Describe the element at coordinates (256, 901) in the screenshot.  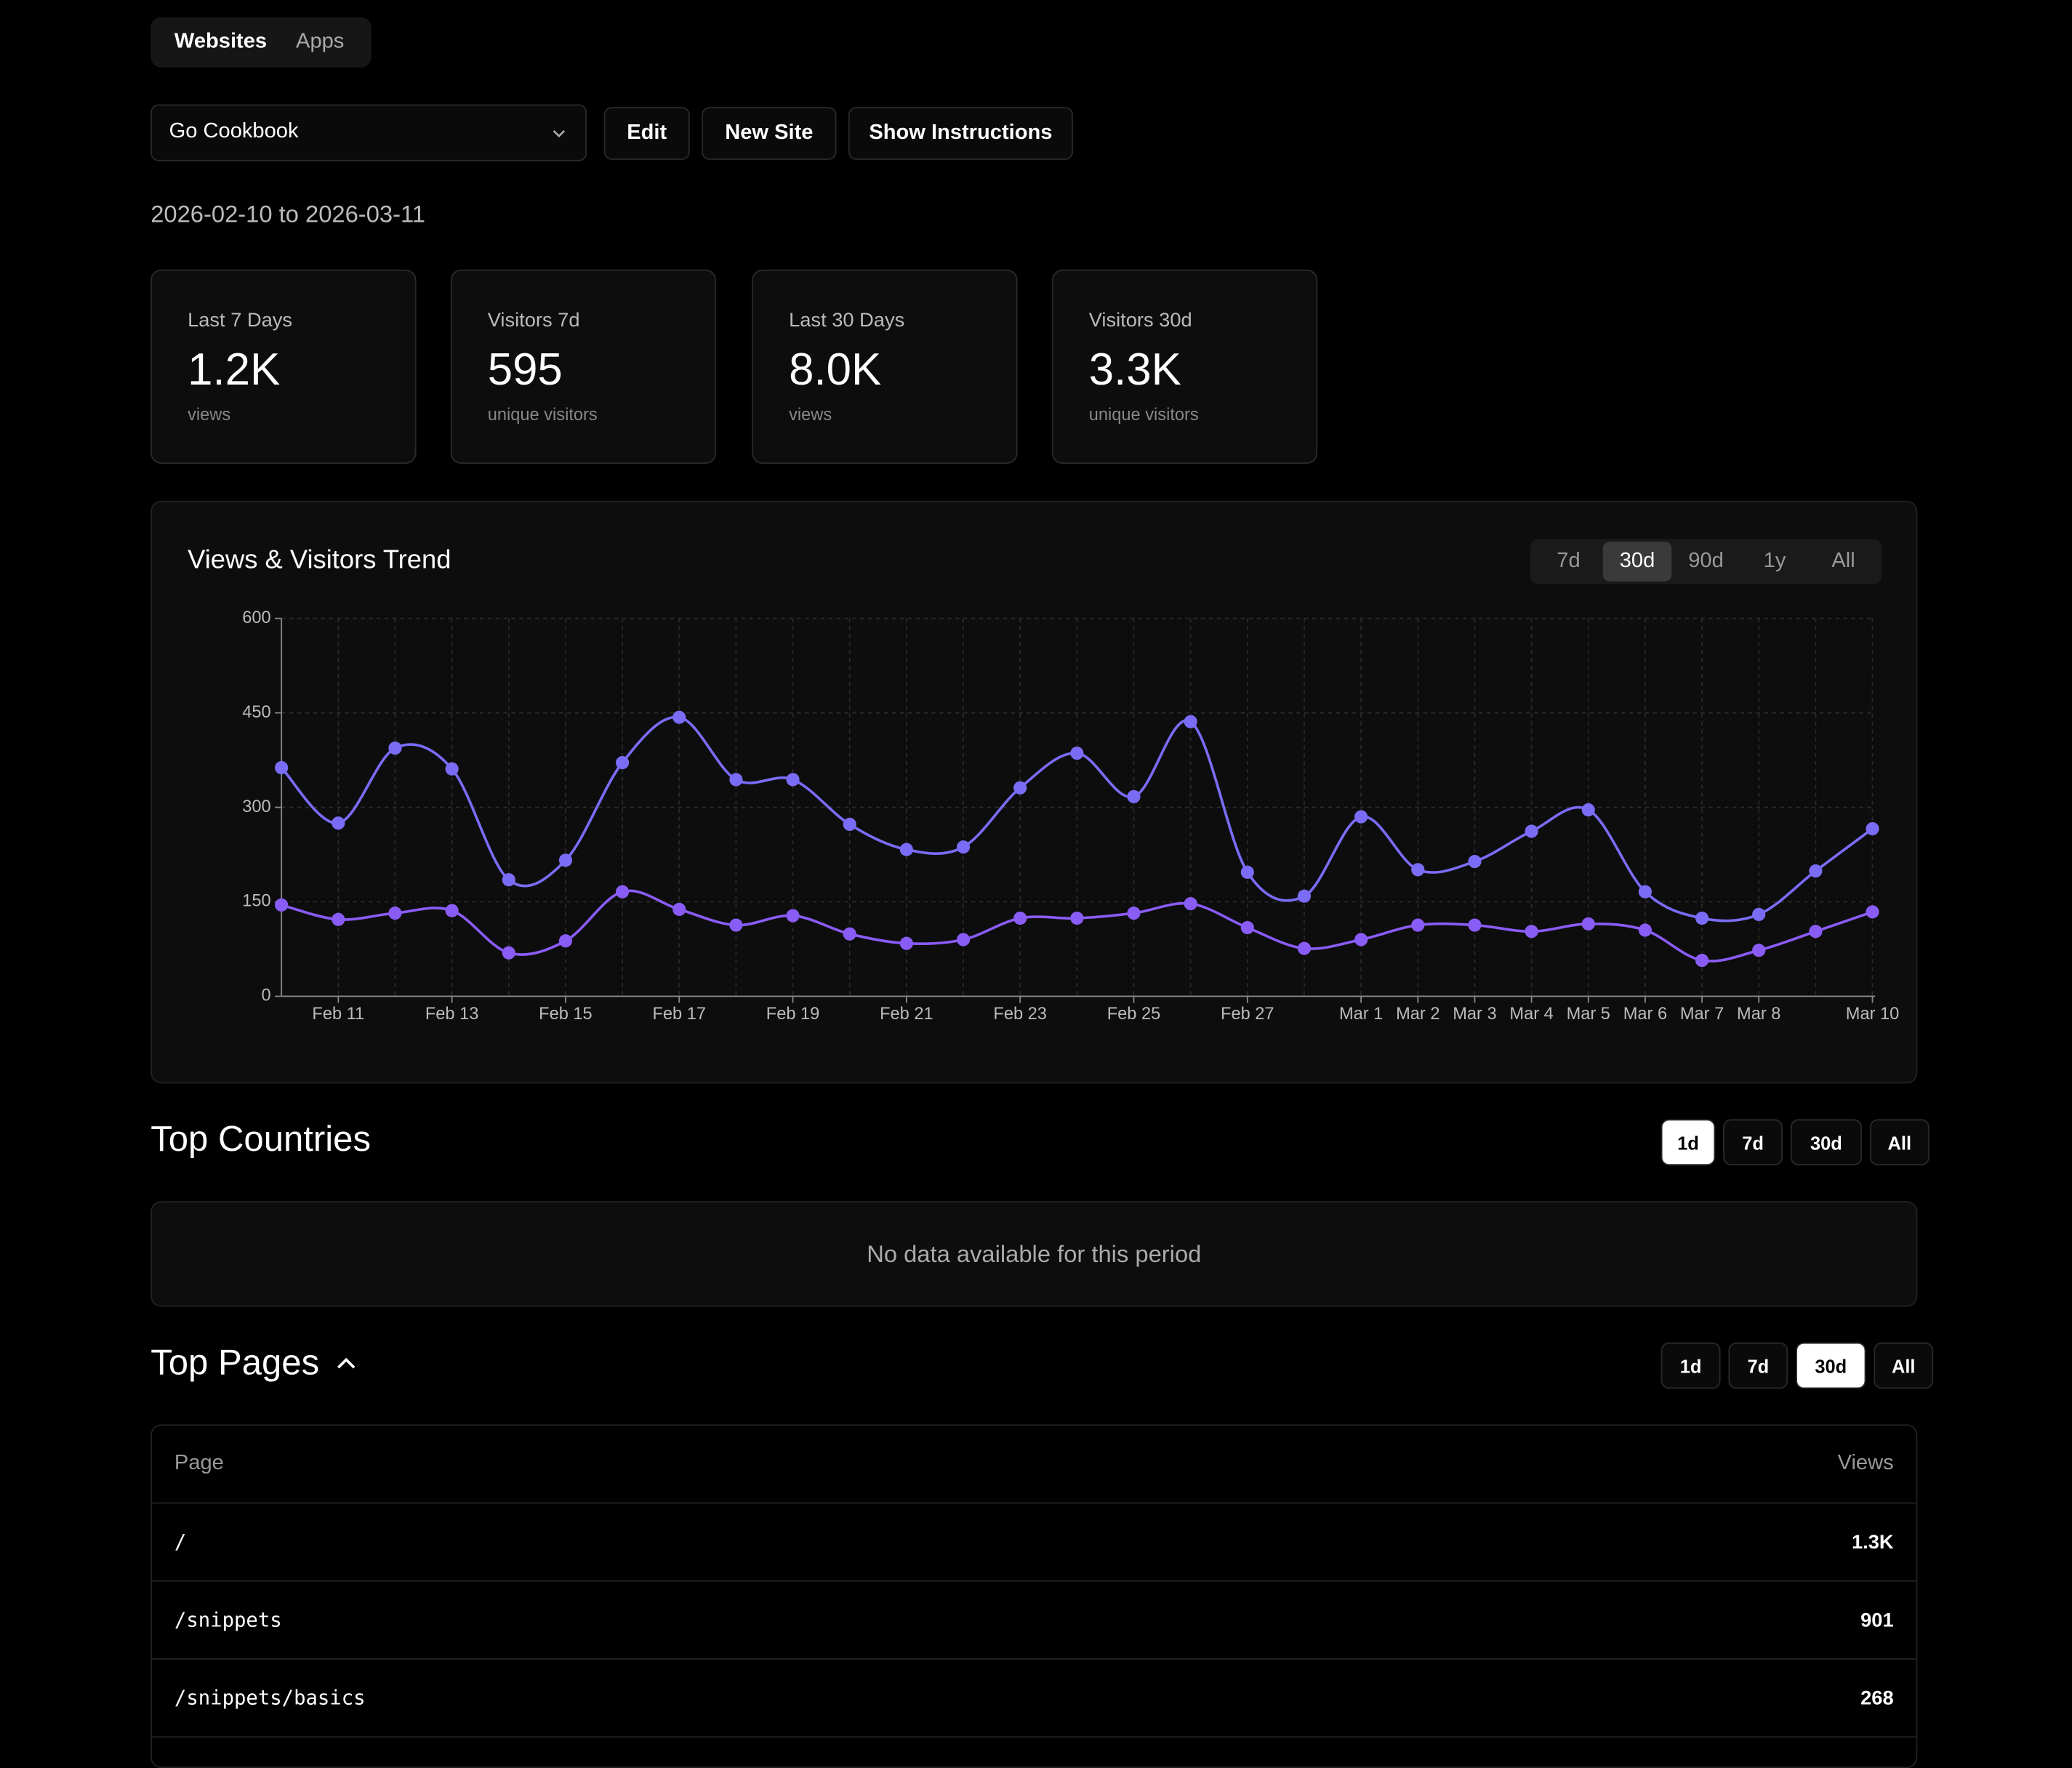
I see `y-tick-label: 150` at that location.